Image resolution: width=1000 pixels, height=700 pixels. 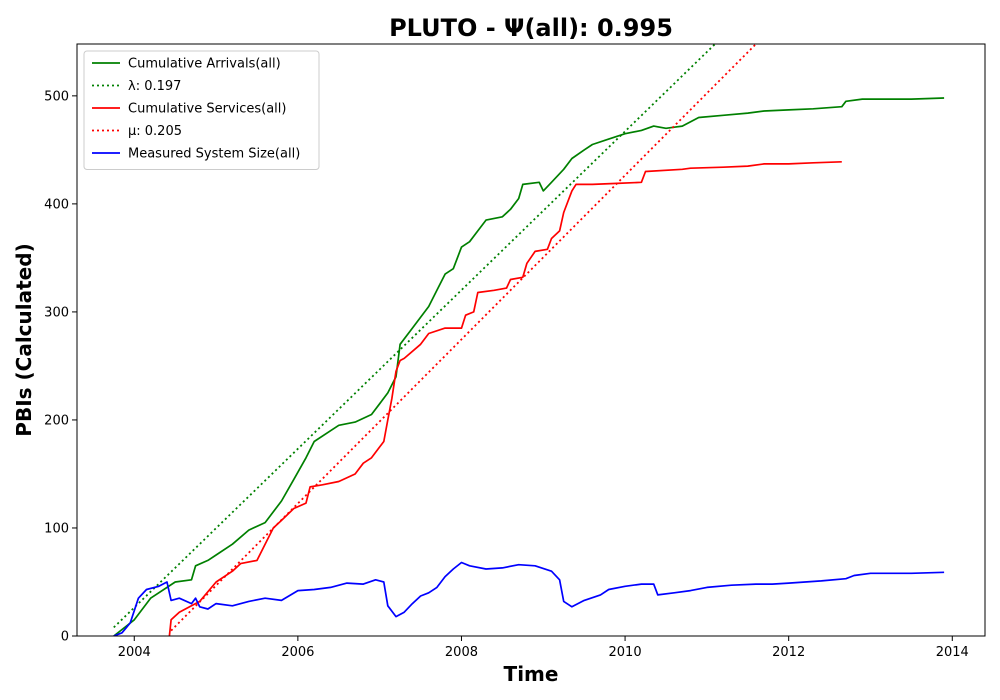 I want to click on y-axis: 0 100 200 300 400 500, so click(x=60, y=367).